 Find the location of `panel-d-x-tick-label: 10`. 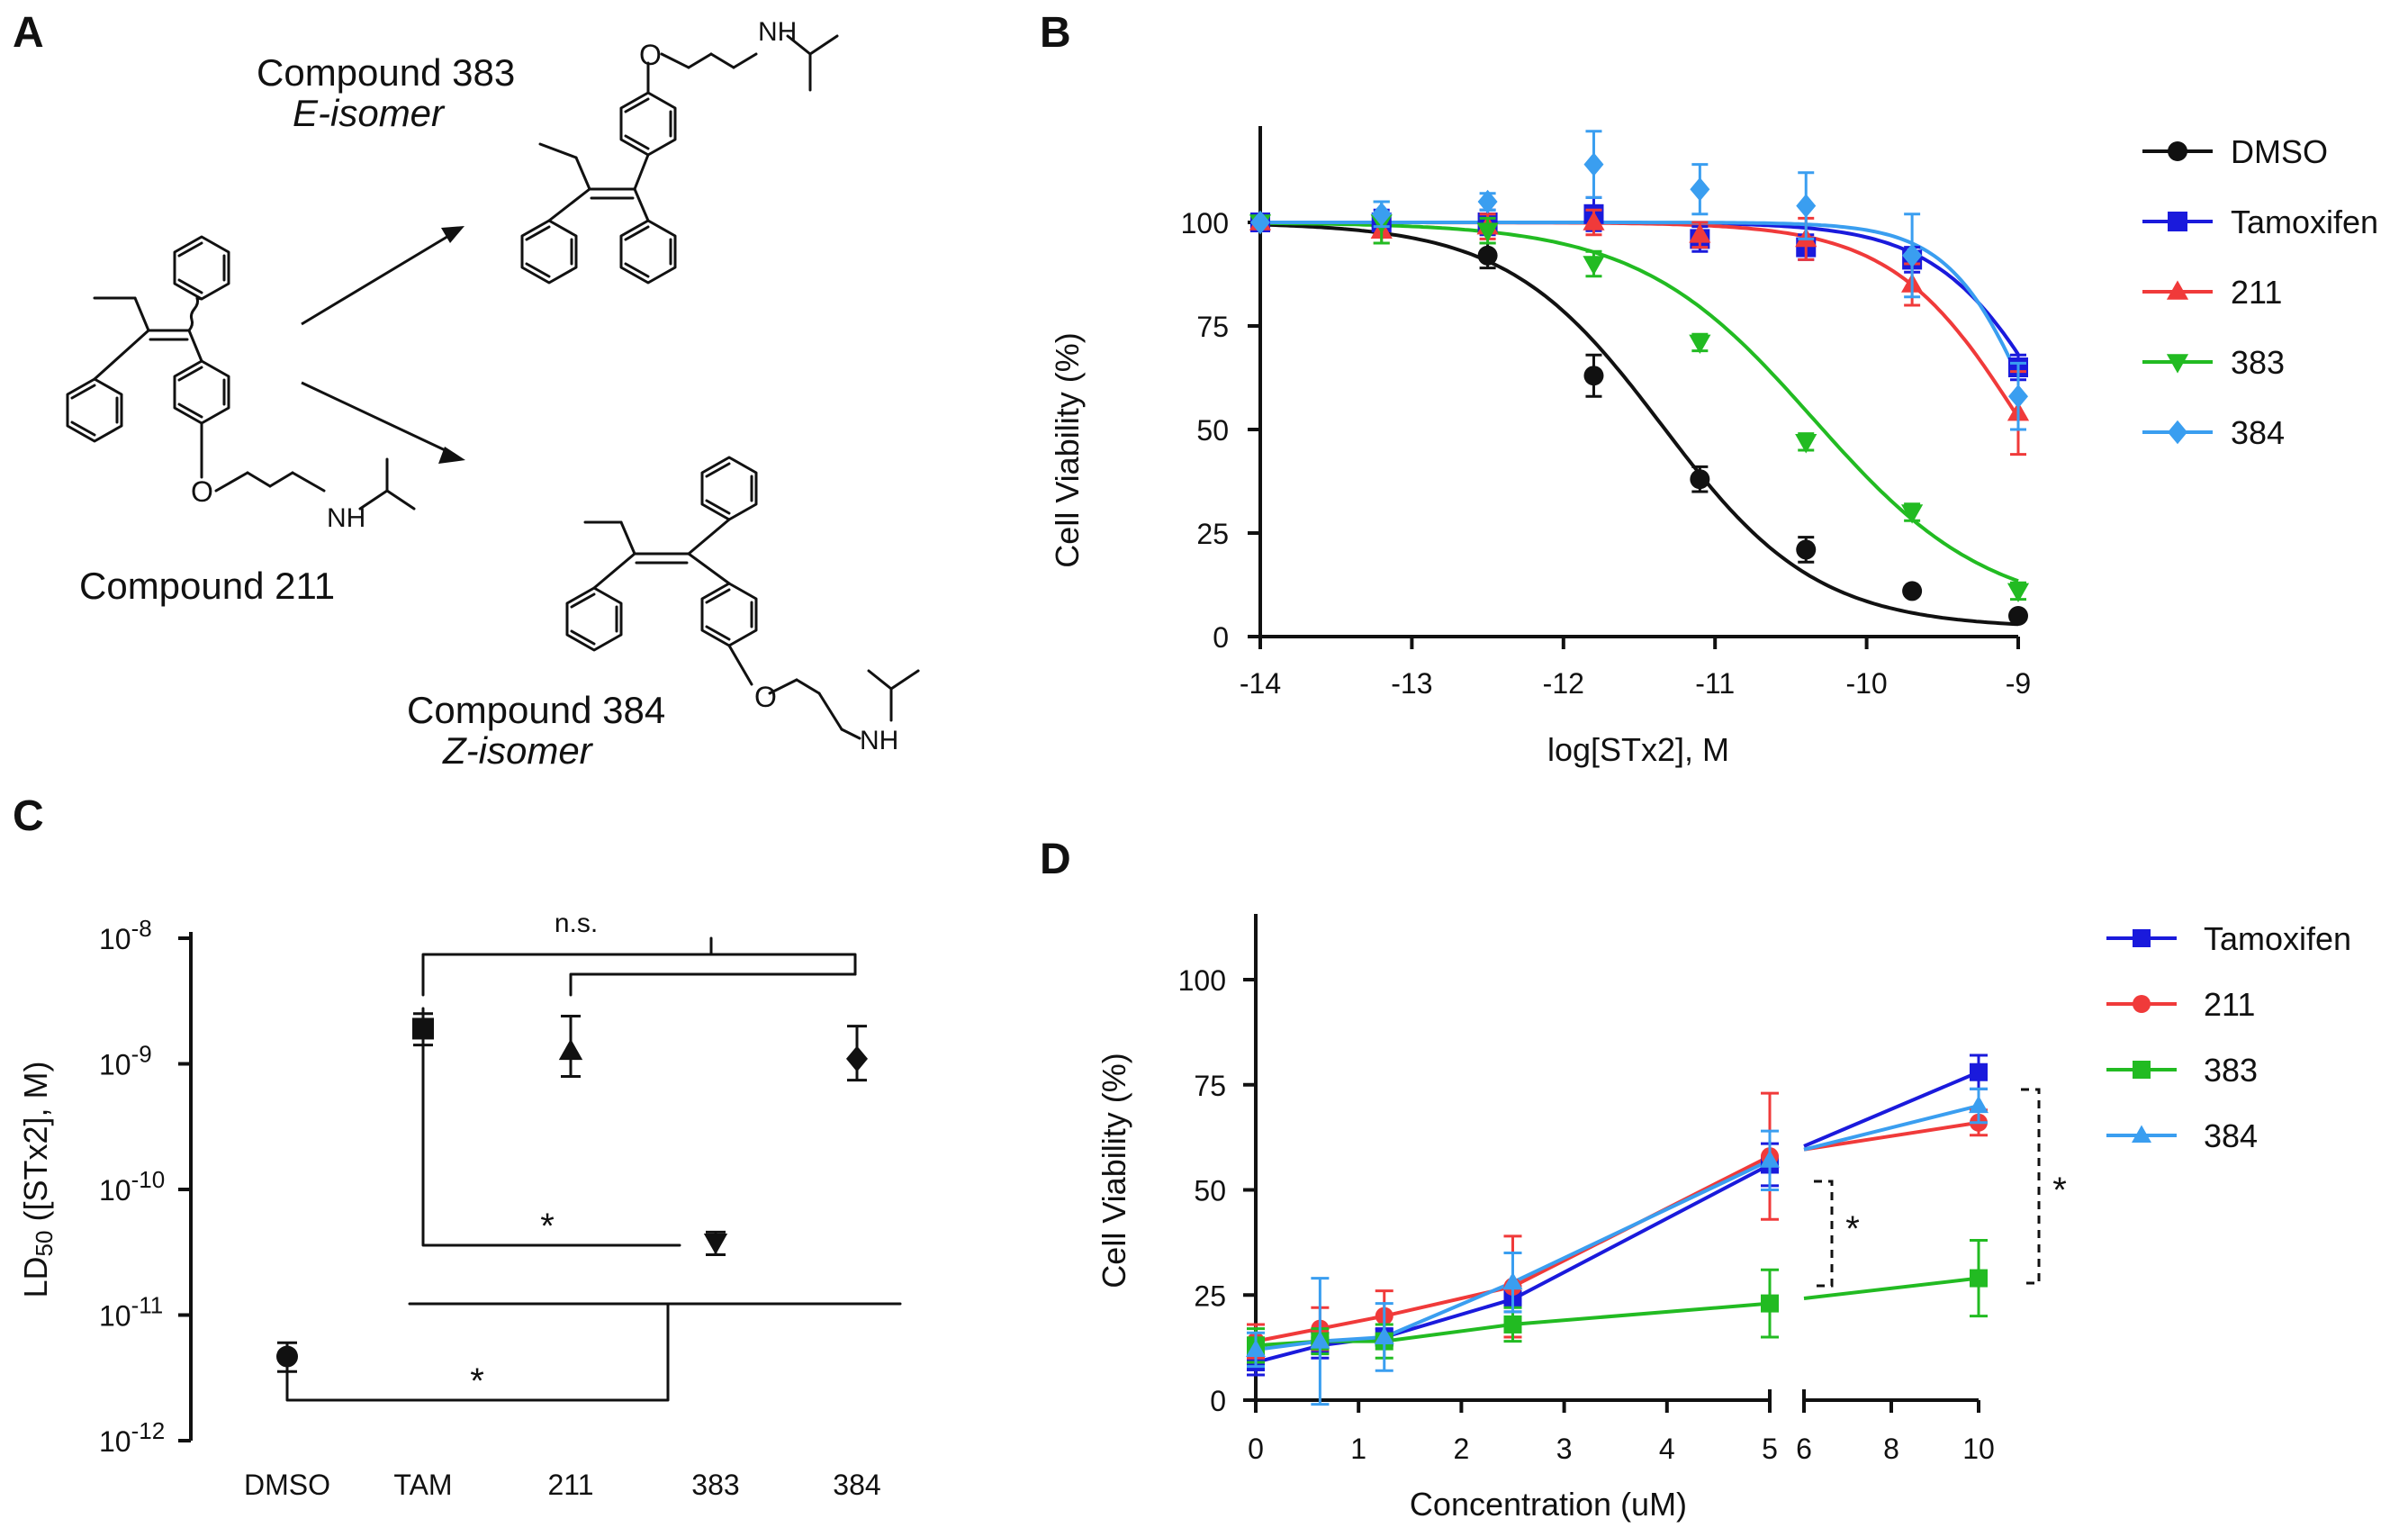

panel-d-x-tick-label: 10 is located at coordinates (1979, 1449).